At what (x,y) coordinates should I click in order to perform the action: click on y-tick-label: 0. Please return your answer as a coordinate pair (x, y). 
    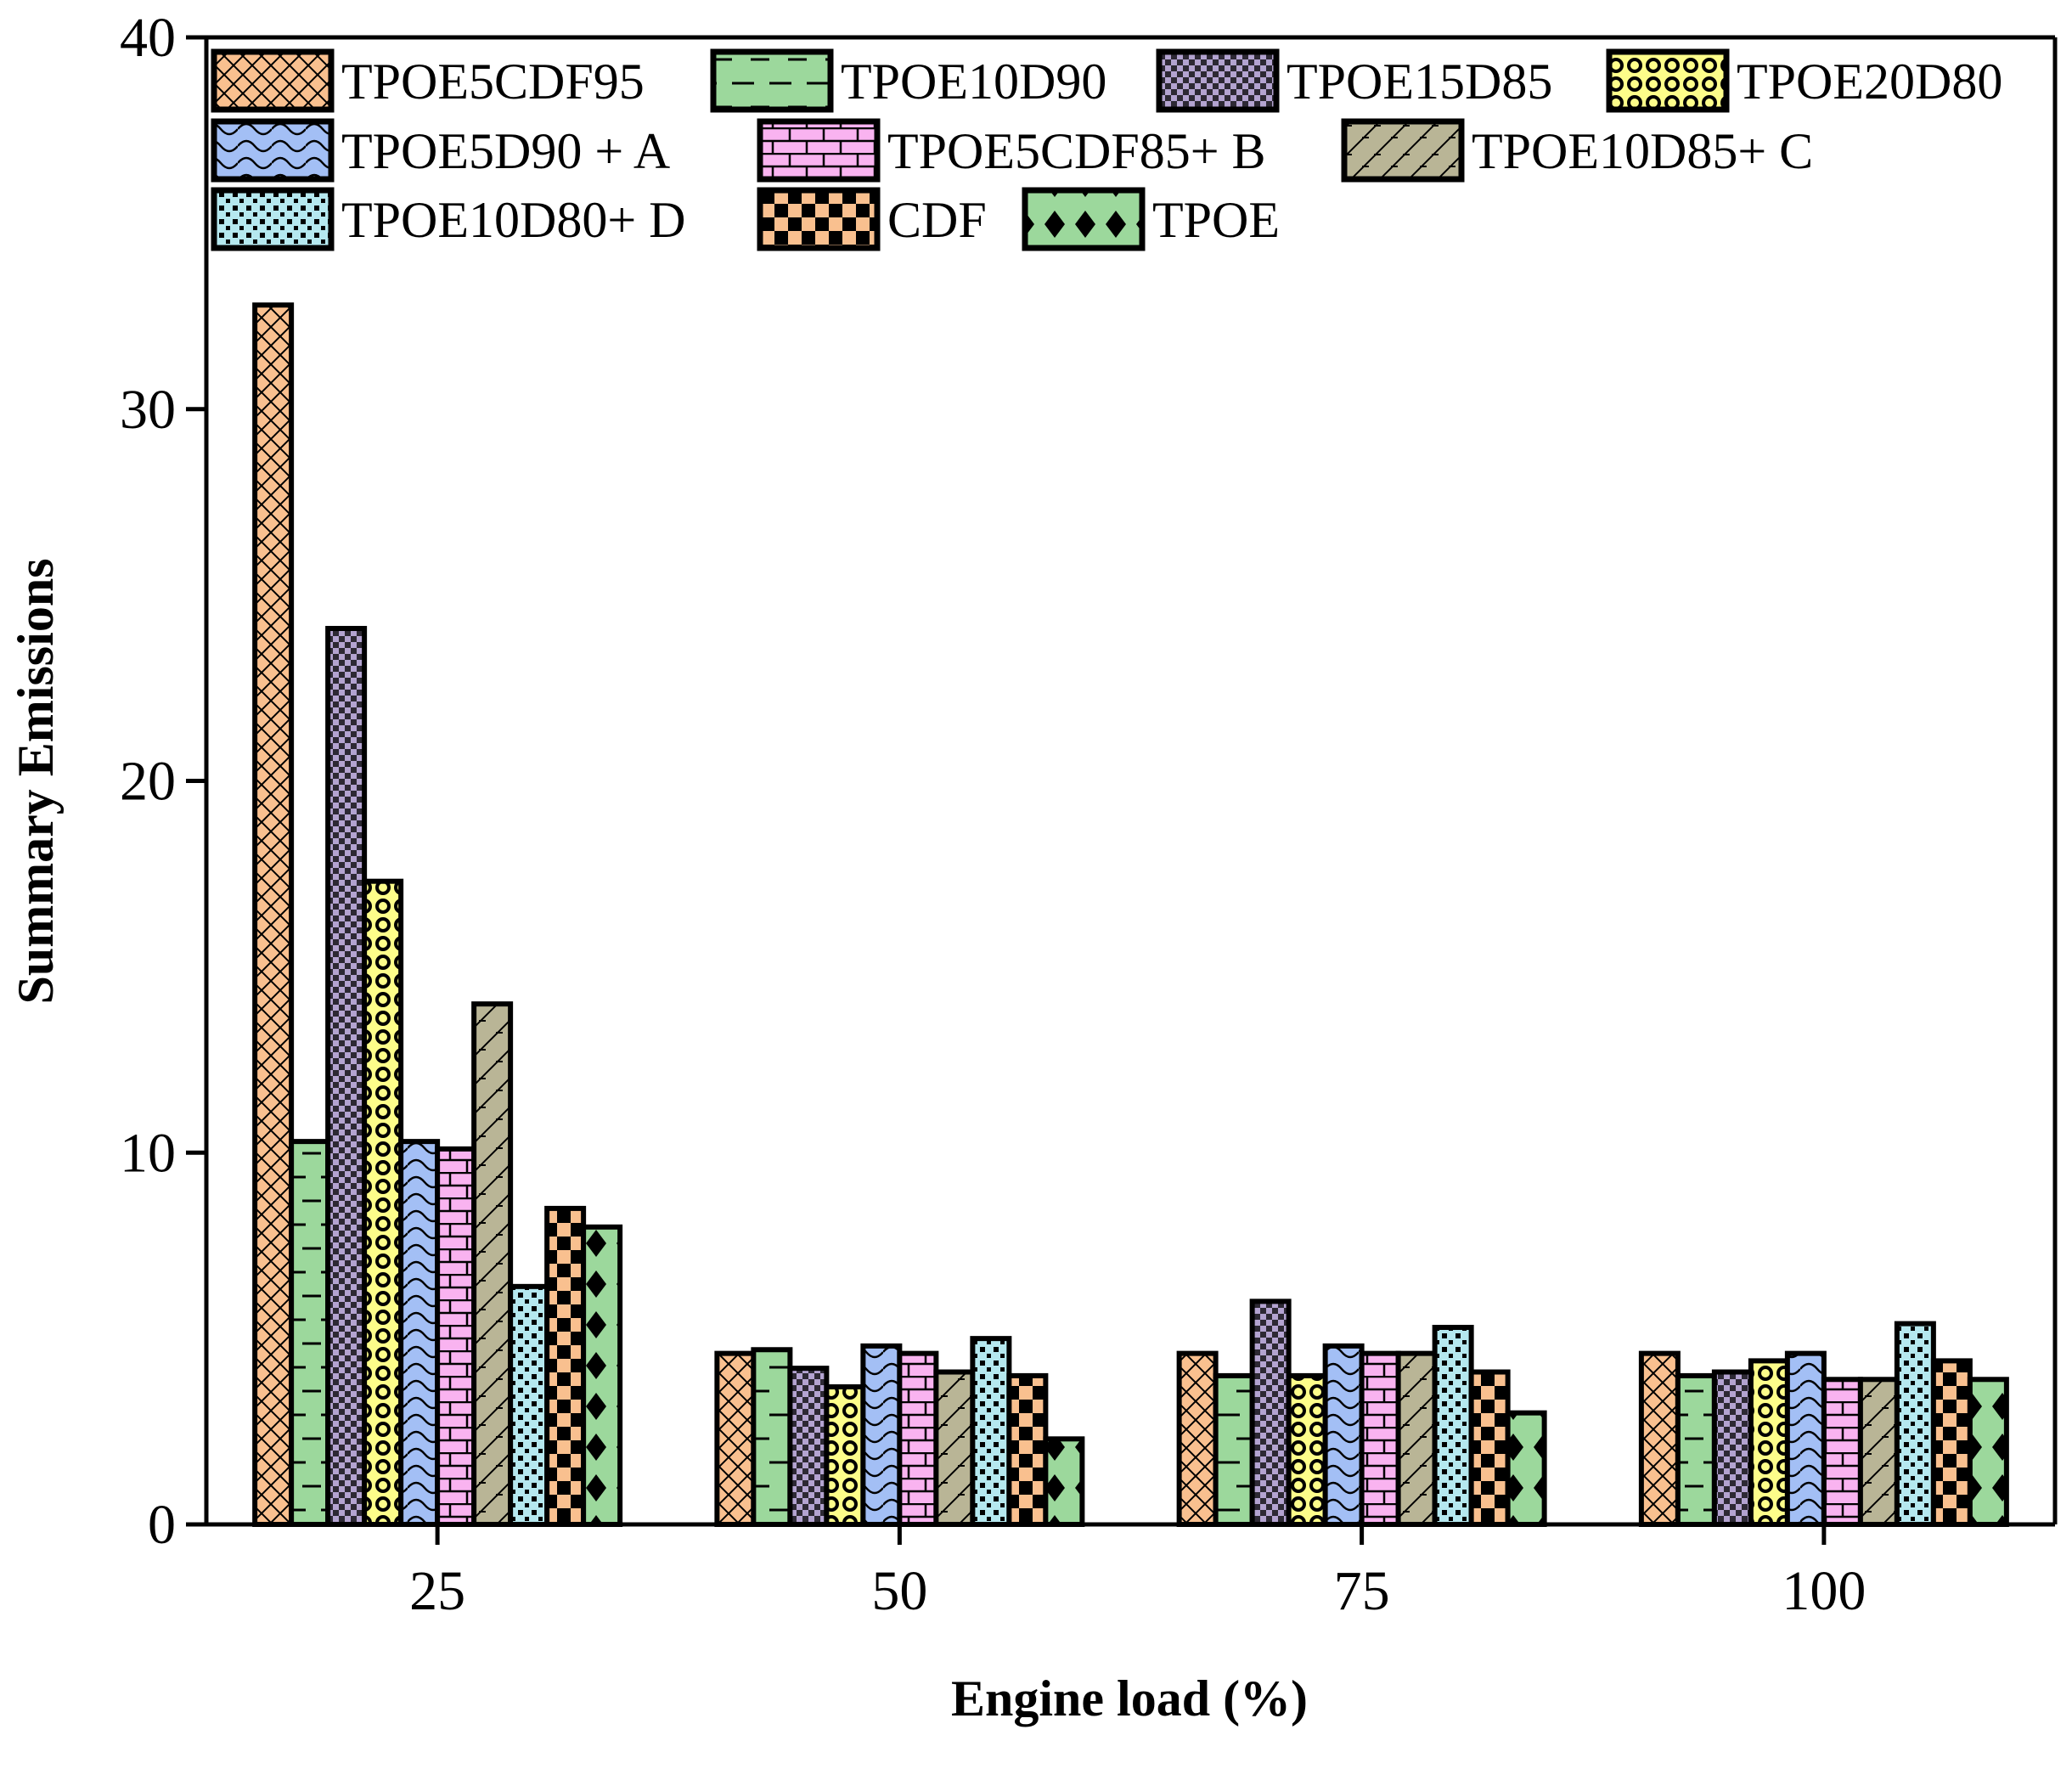
    Looking at the image, I should click on (162, 1525).